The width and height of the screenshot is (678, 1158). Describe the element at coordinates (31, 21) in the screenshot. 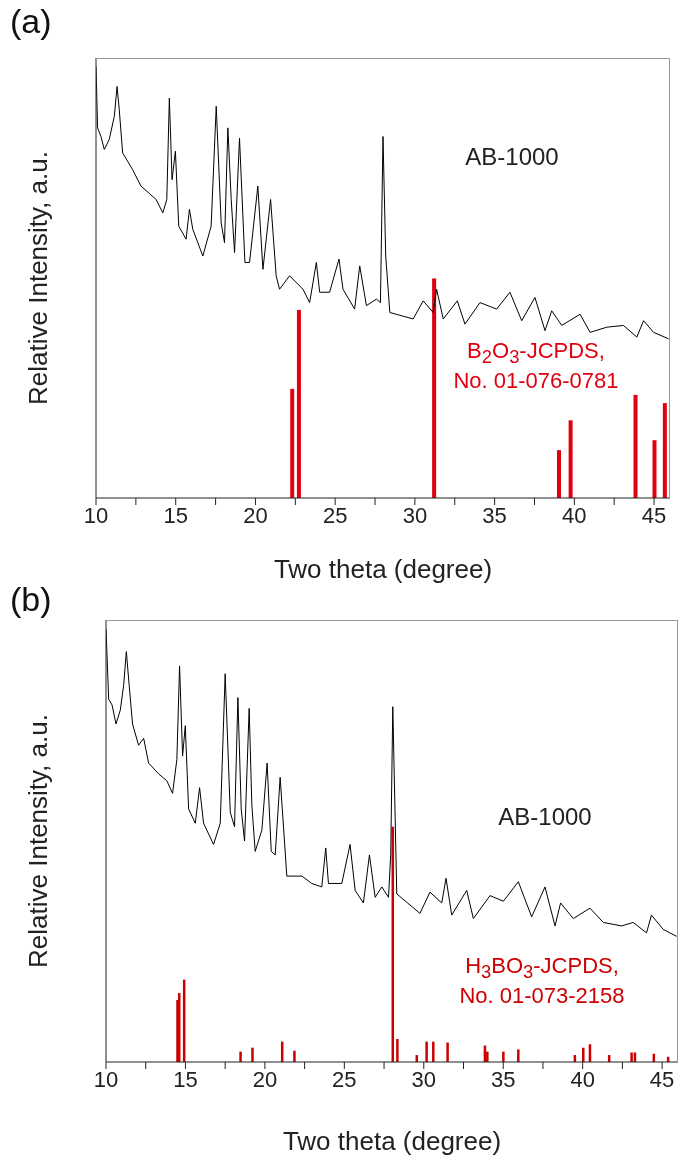

I see `chart-title: (a)` at that location.